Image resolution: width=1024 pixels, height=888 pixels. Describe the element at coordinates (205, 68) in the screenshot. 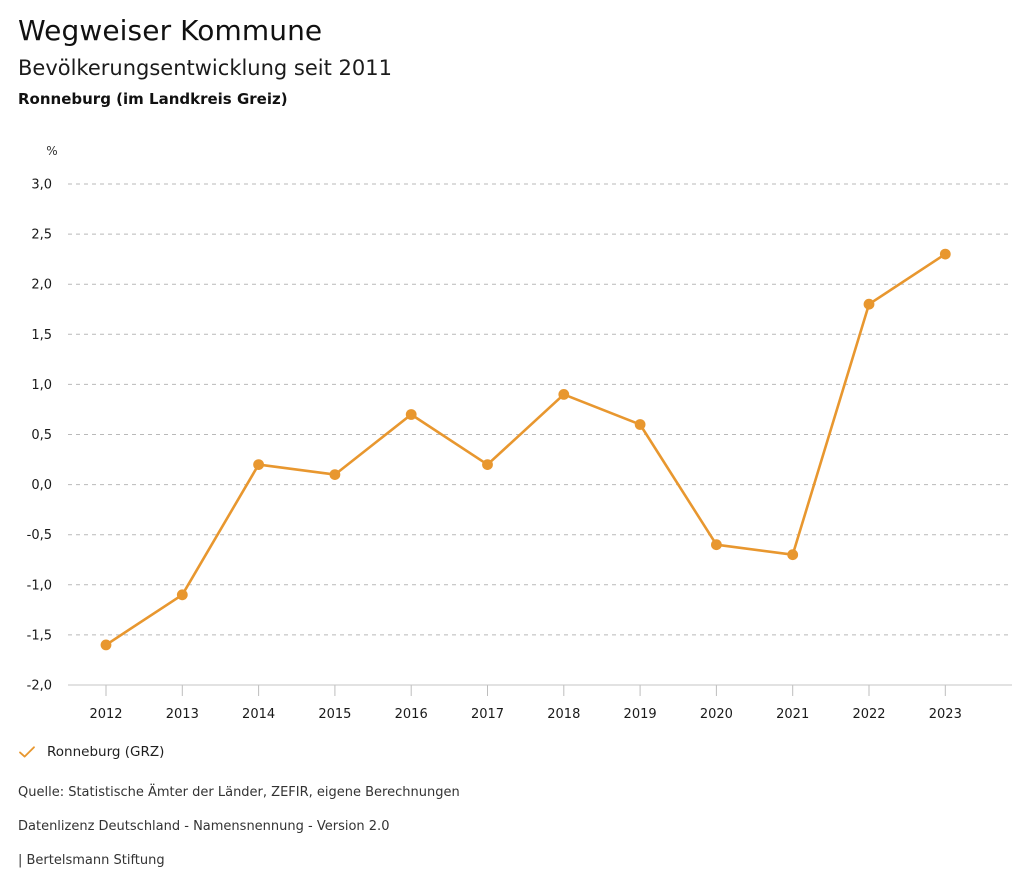

I see `page-subtitle: Bevölkerungsentwicklung seit 2011` at that location.